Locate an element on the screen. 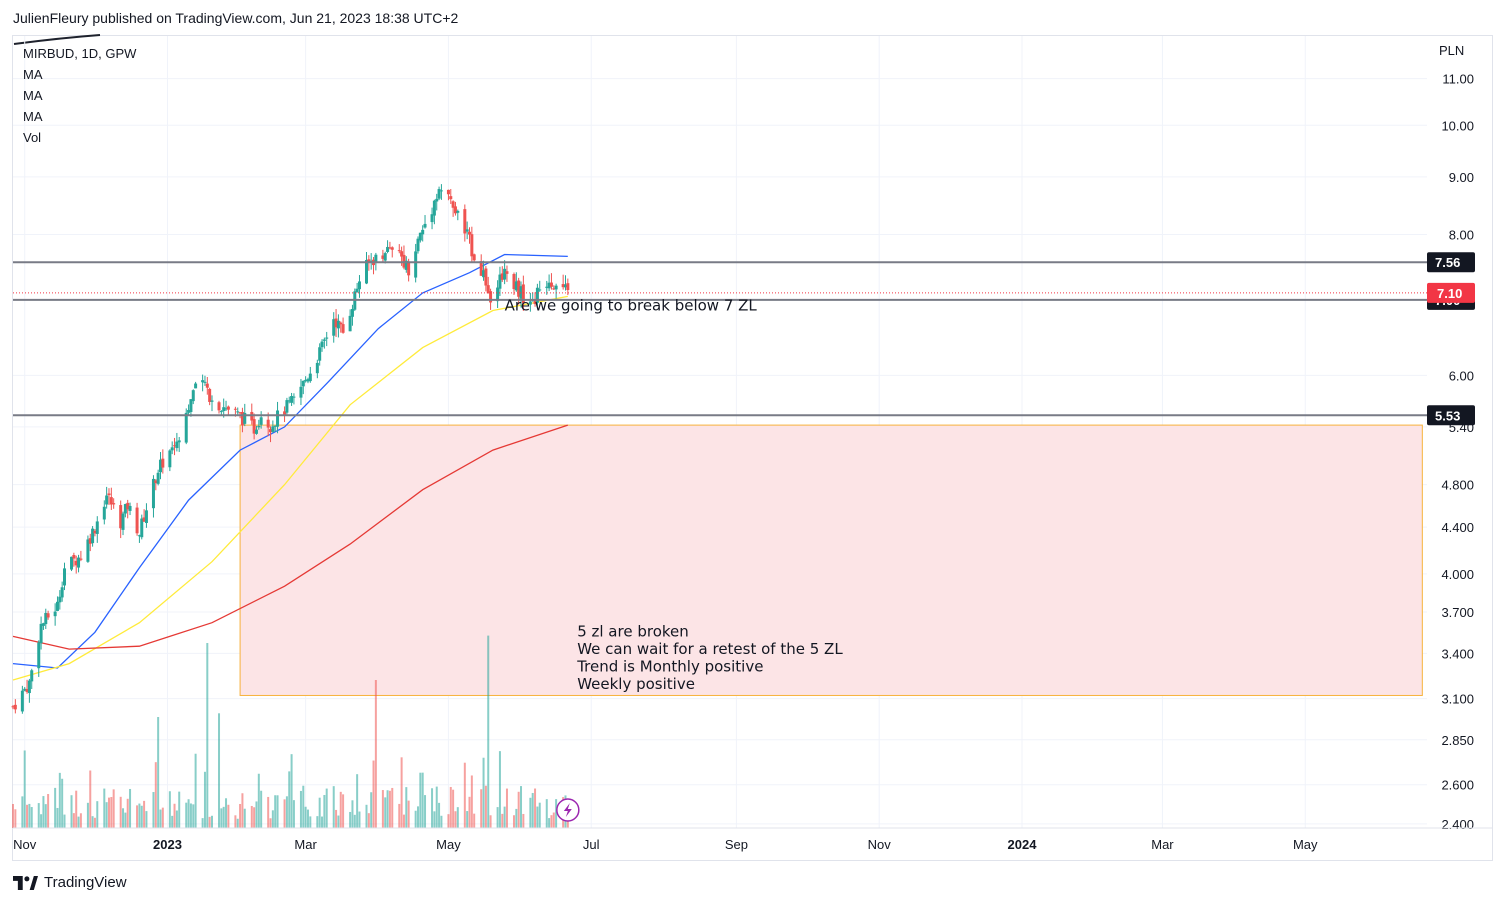  tradingview-logo-icon is located at coordinates (25, 882).